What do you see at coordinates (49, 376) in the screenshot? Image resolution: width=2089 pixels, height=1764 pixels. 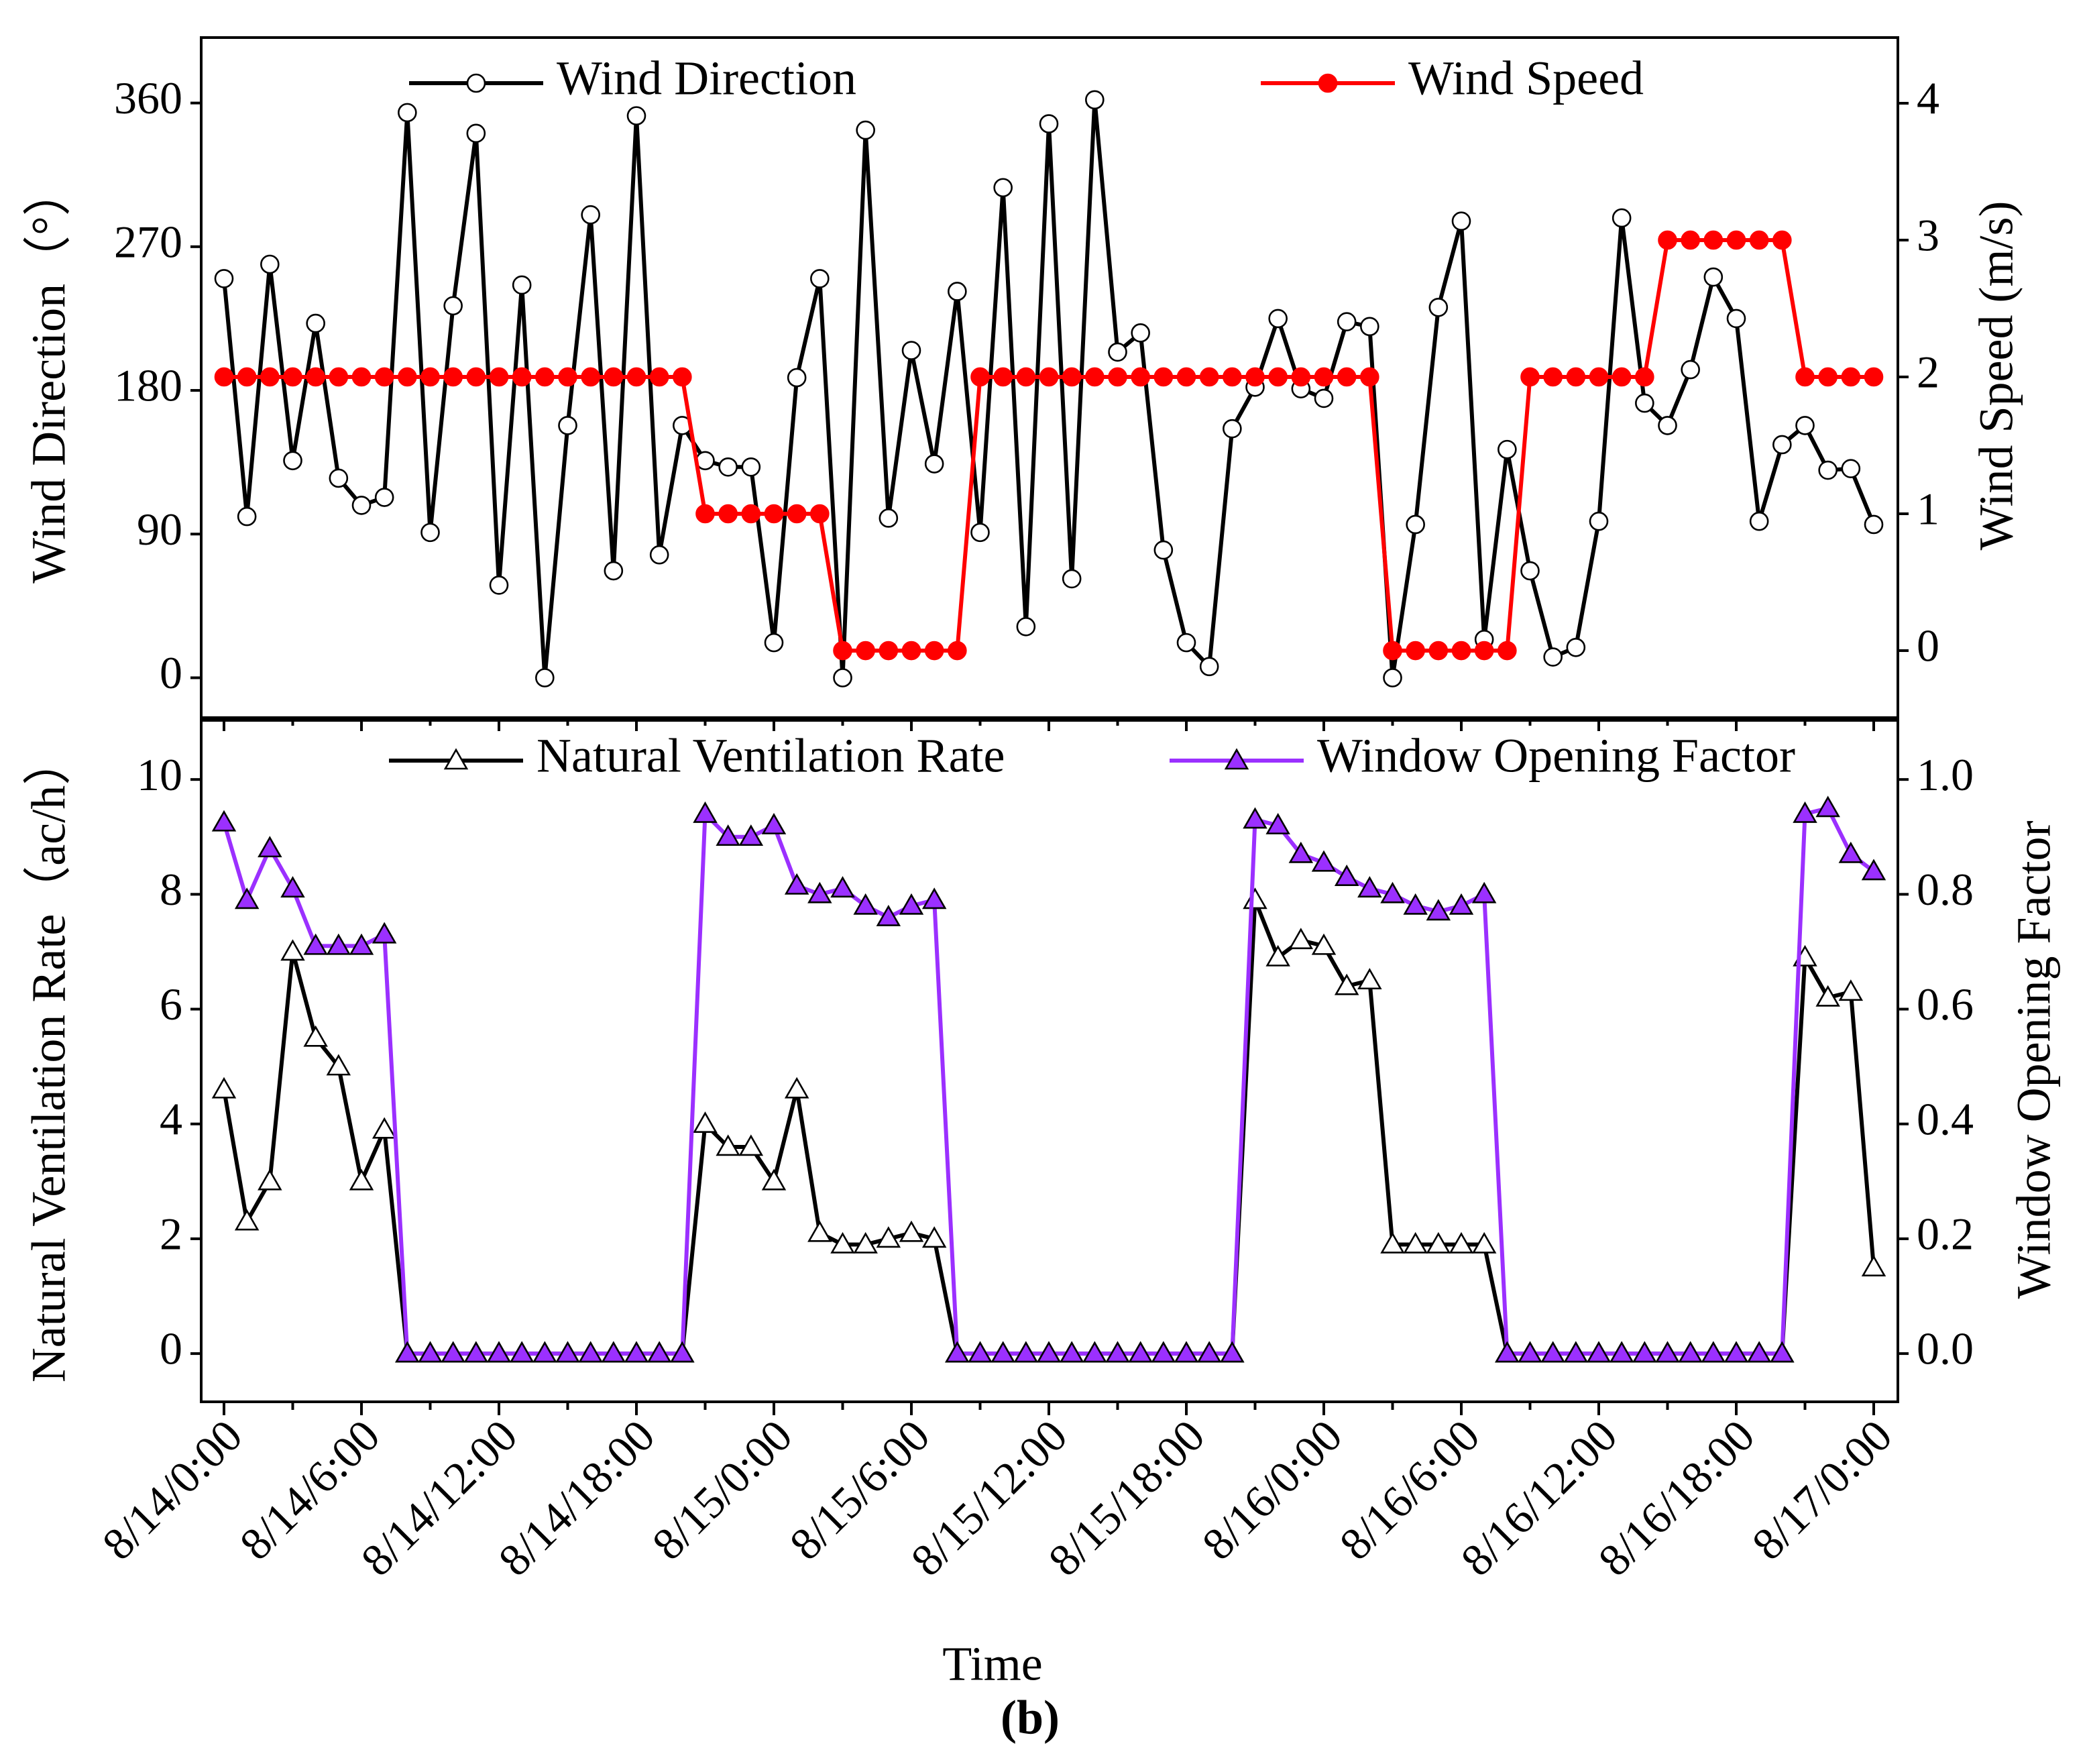 I see `y-axis-title: Wind Direction（°）` at bounding box center [49, 376].